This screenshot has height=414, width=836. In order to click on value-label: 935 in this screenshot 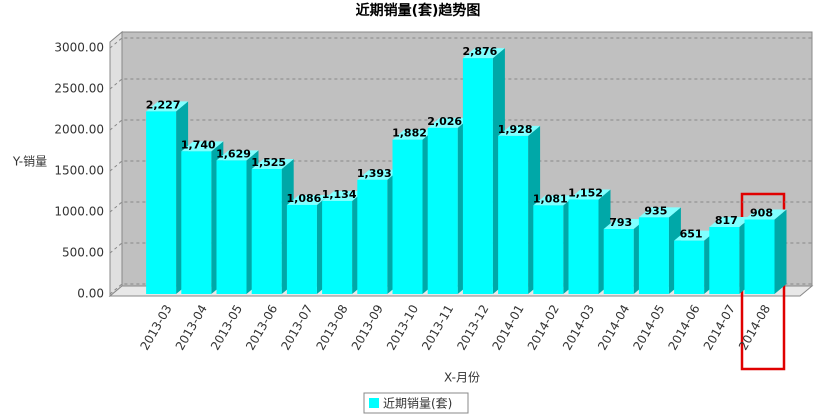, I will do `click(655, 210)`.